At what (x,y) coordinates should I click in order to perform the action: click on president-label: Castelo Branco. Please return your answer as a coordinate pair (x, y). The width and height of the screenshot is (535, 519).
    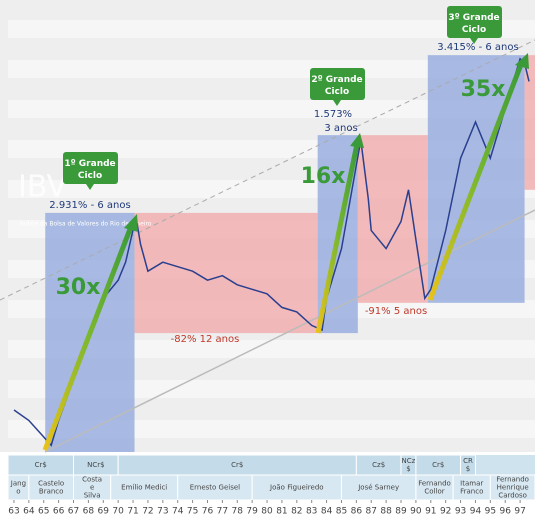
    Looking at the image, I should click on (51, 488).